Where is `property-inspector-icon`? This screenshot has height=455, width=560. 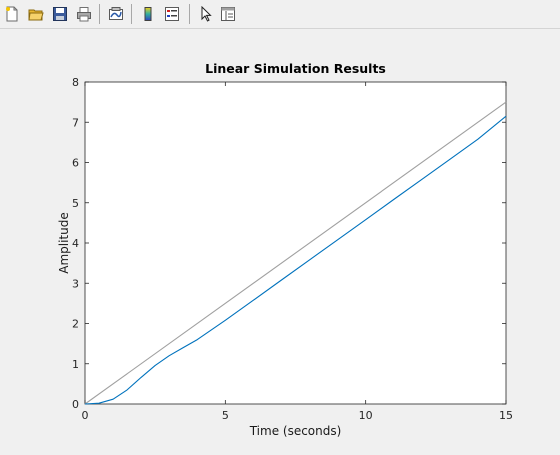
property-inspector-icon is located at coordinates (228, 14).